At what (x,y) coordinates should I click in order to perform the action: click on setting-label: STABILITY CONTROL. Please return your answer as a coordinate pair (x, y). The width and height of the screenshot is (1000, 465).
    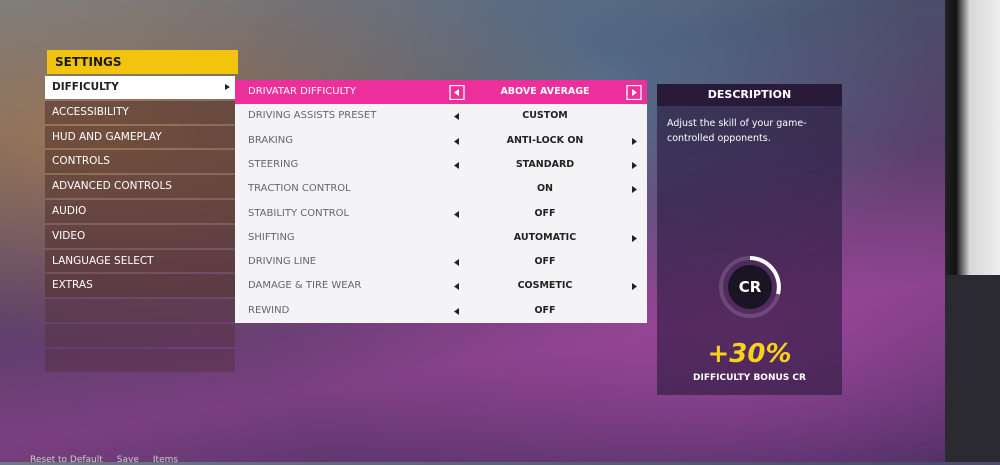
    Looking at the image, I should click on (299, 213).